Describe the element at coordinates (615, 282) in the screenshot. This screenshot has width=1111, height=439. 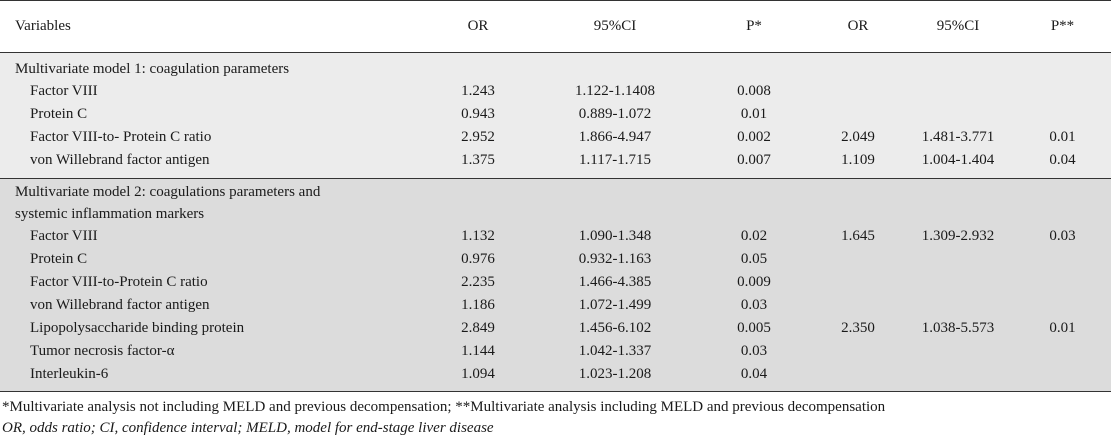
I see `cell-ci-1: 1.466-4.385` at that location.